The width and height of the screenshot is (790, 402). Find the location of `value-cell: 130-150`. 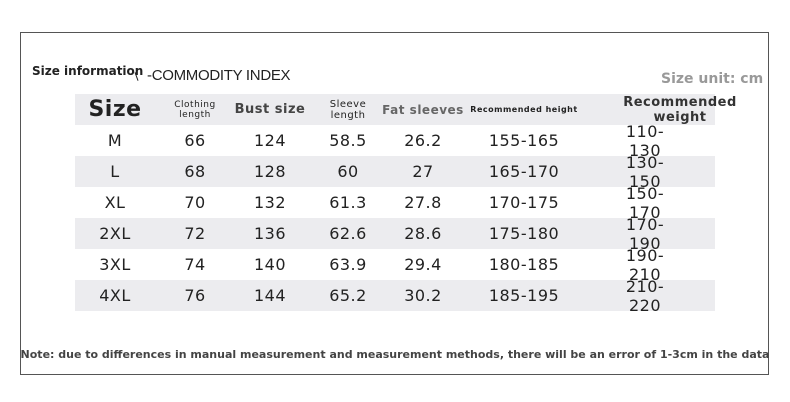

value-cell: 130-150 is located at coordinates (645, 171).